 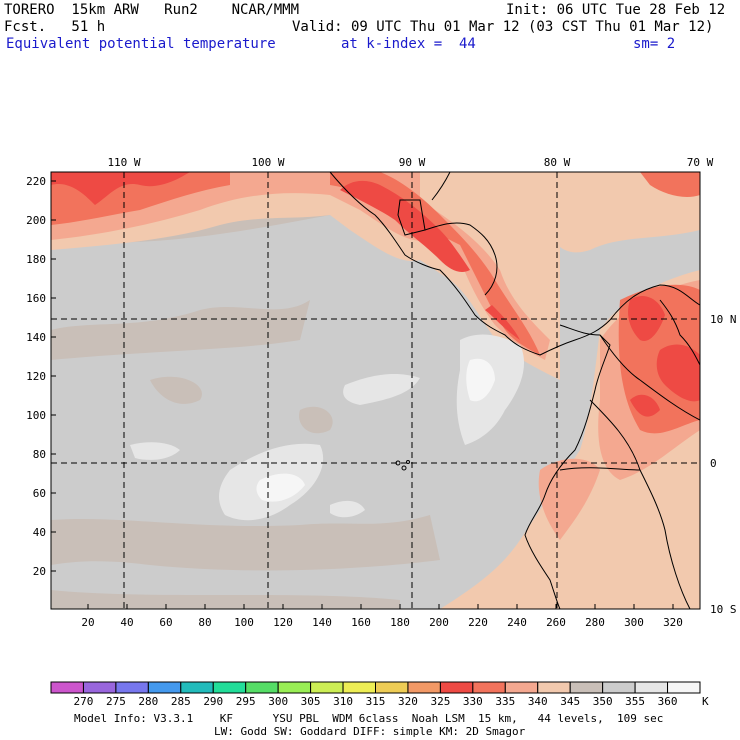 What do you see at coordinates (55, 27) in the screenshot?
I see `forecast-hour: Fcst. 51 h` at bounding box center [55, 27].